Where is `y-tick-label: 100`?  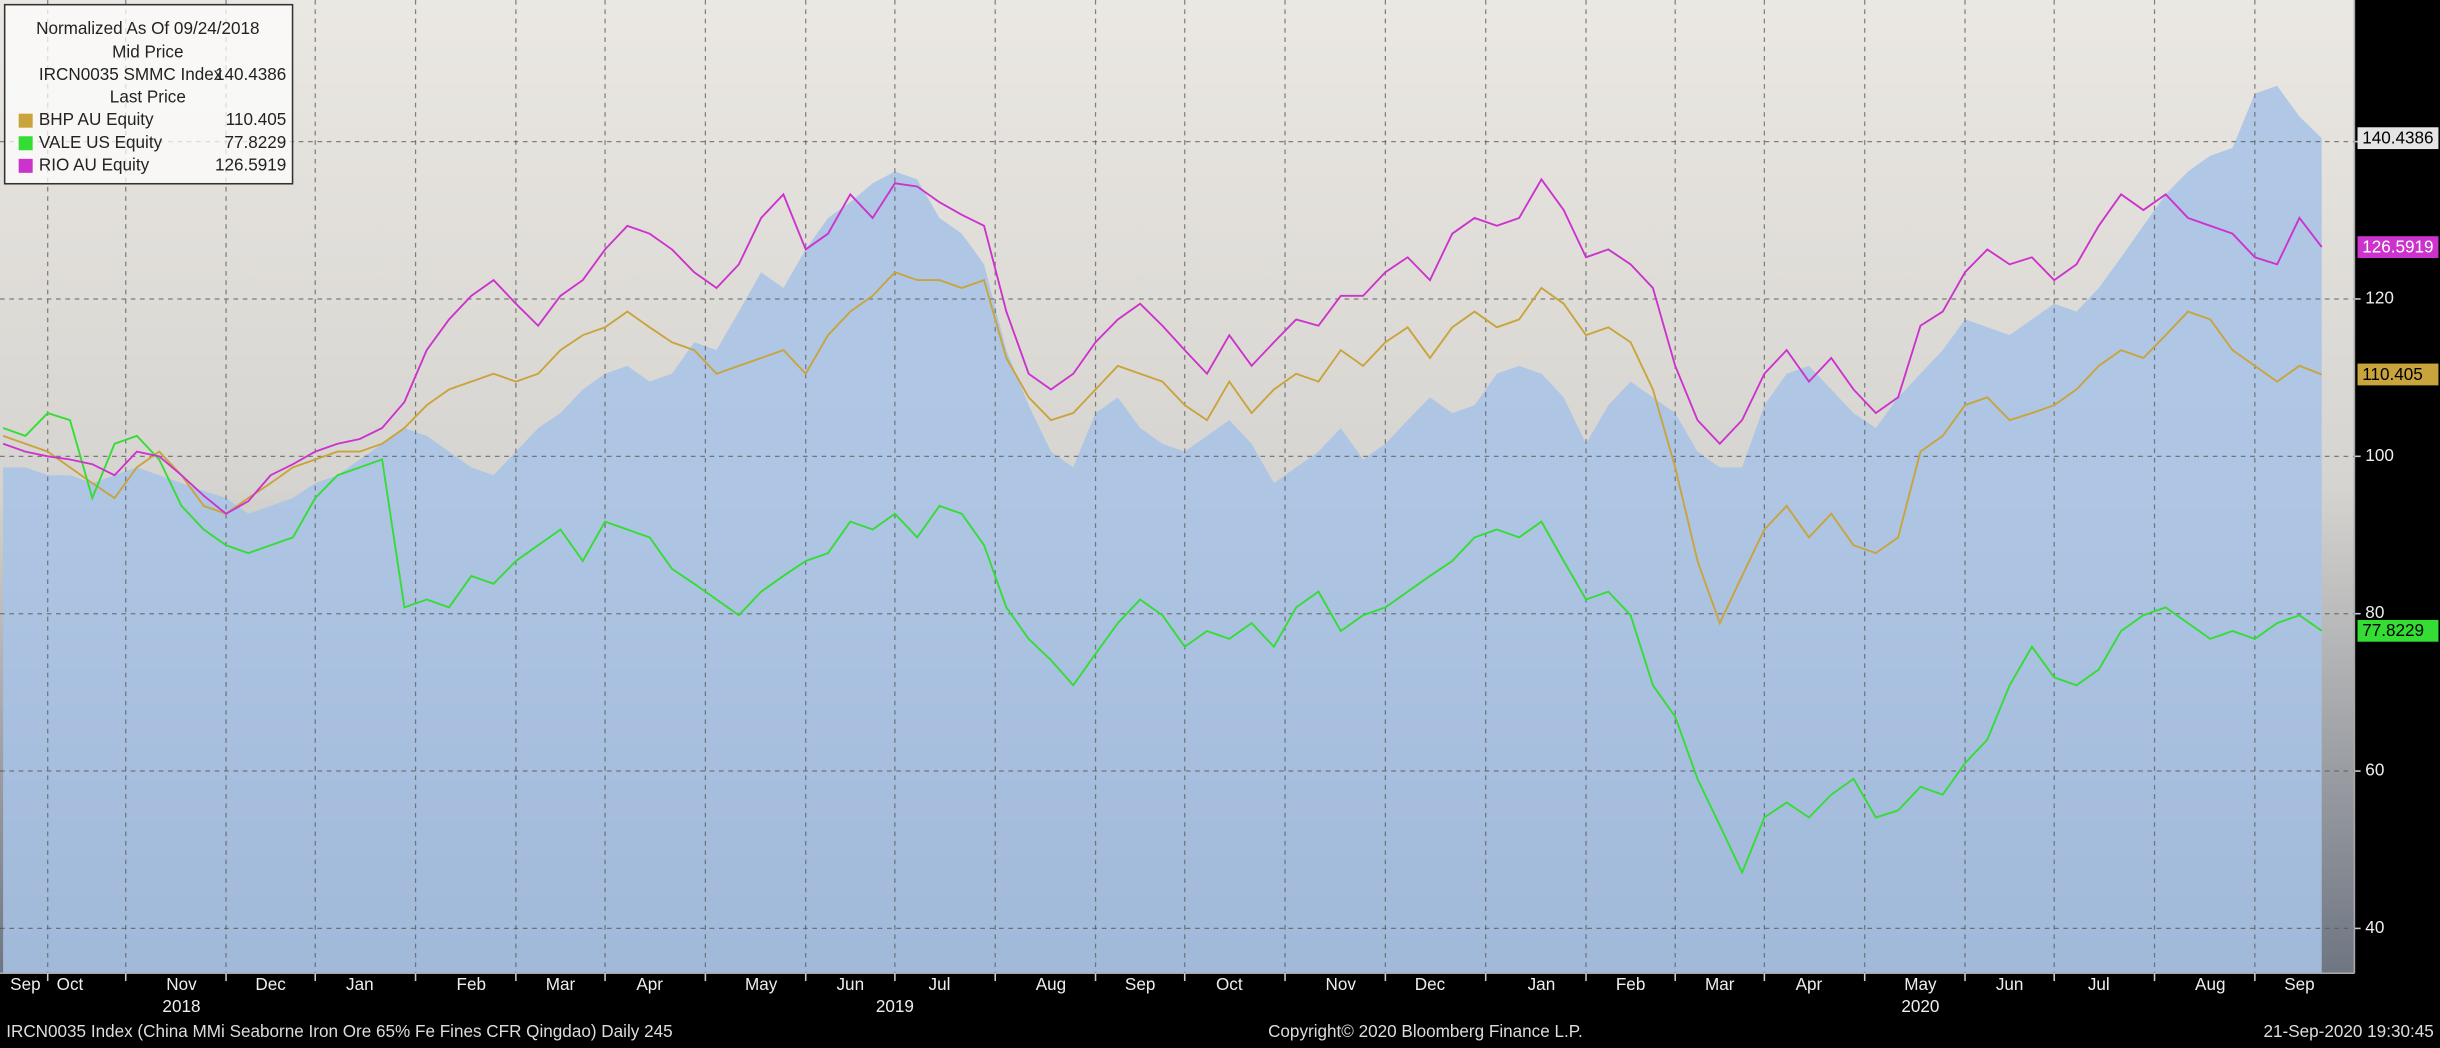
y-tick-label: 100 is located at coordinates (2379, 455).